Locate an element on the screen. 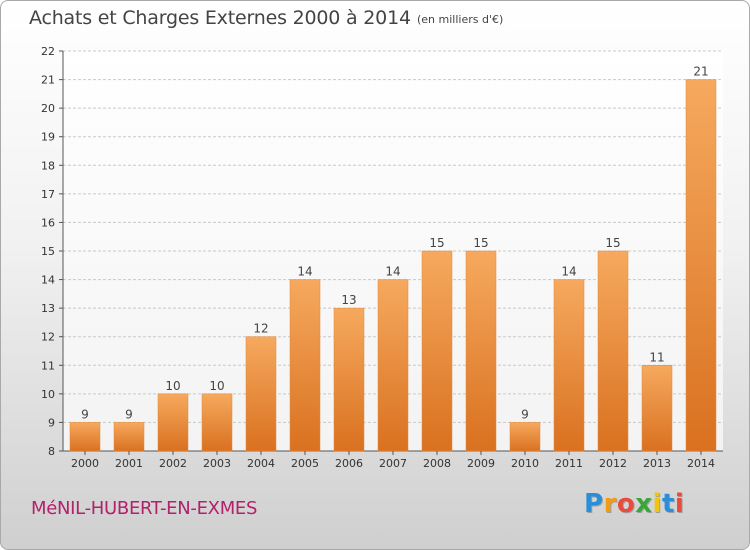 This screenshot has width=750, height=550. y-tick-label: 13 is located at coordinates (48, 308).